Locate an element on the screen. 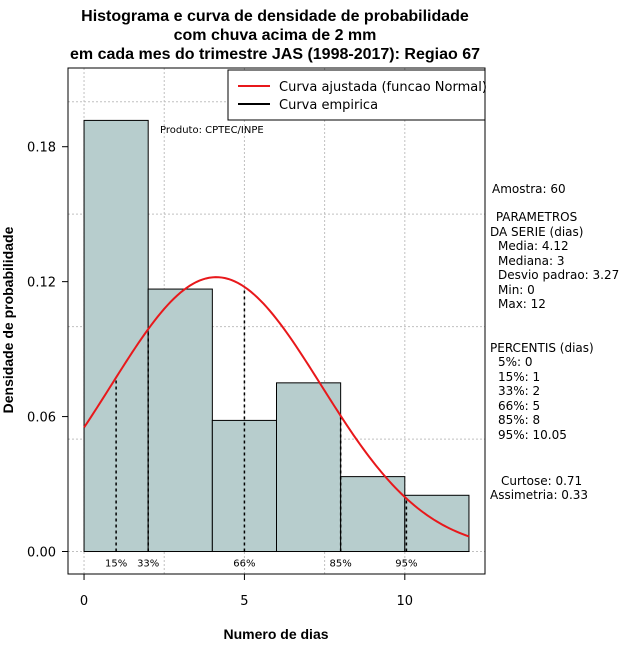  y-tick-label-0: 0.00 is located at coordinates (41, 553).